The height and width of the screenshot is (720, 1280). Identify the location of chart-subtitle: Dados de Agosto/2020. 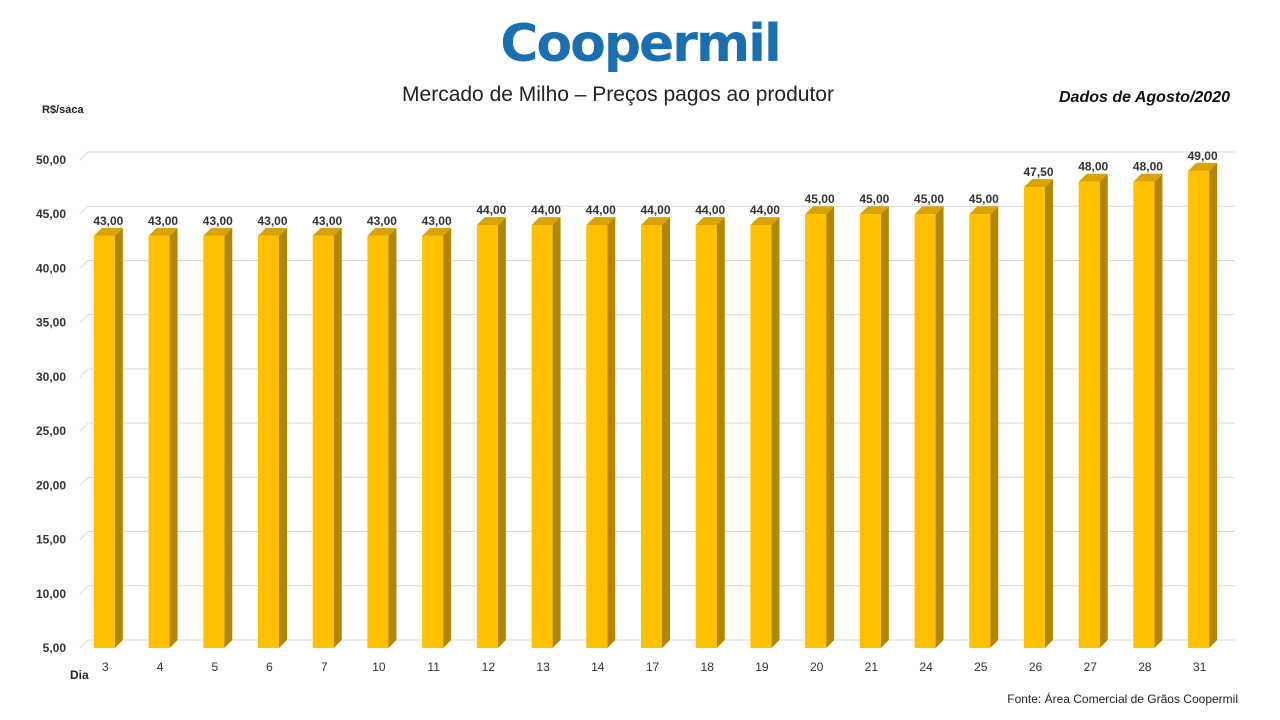
(1144, 97).